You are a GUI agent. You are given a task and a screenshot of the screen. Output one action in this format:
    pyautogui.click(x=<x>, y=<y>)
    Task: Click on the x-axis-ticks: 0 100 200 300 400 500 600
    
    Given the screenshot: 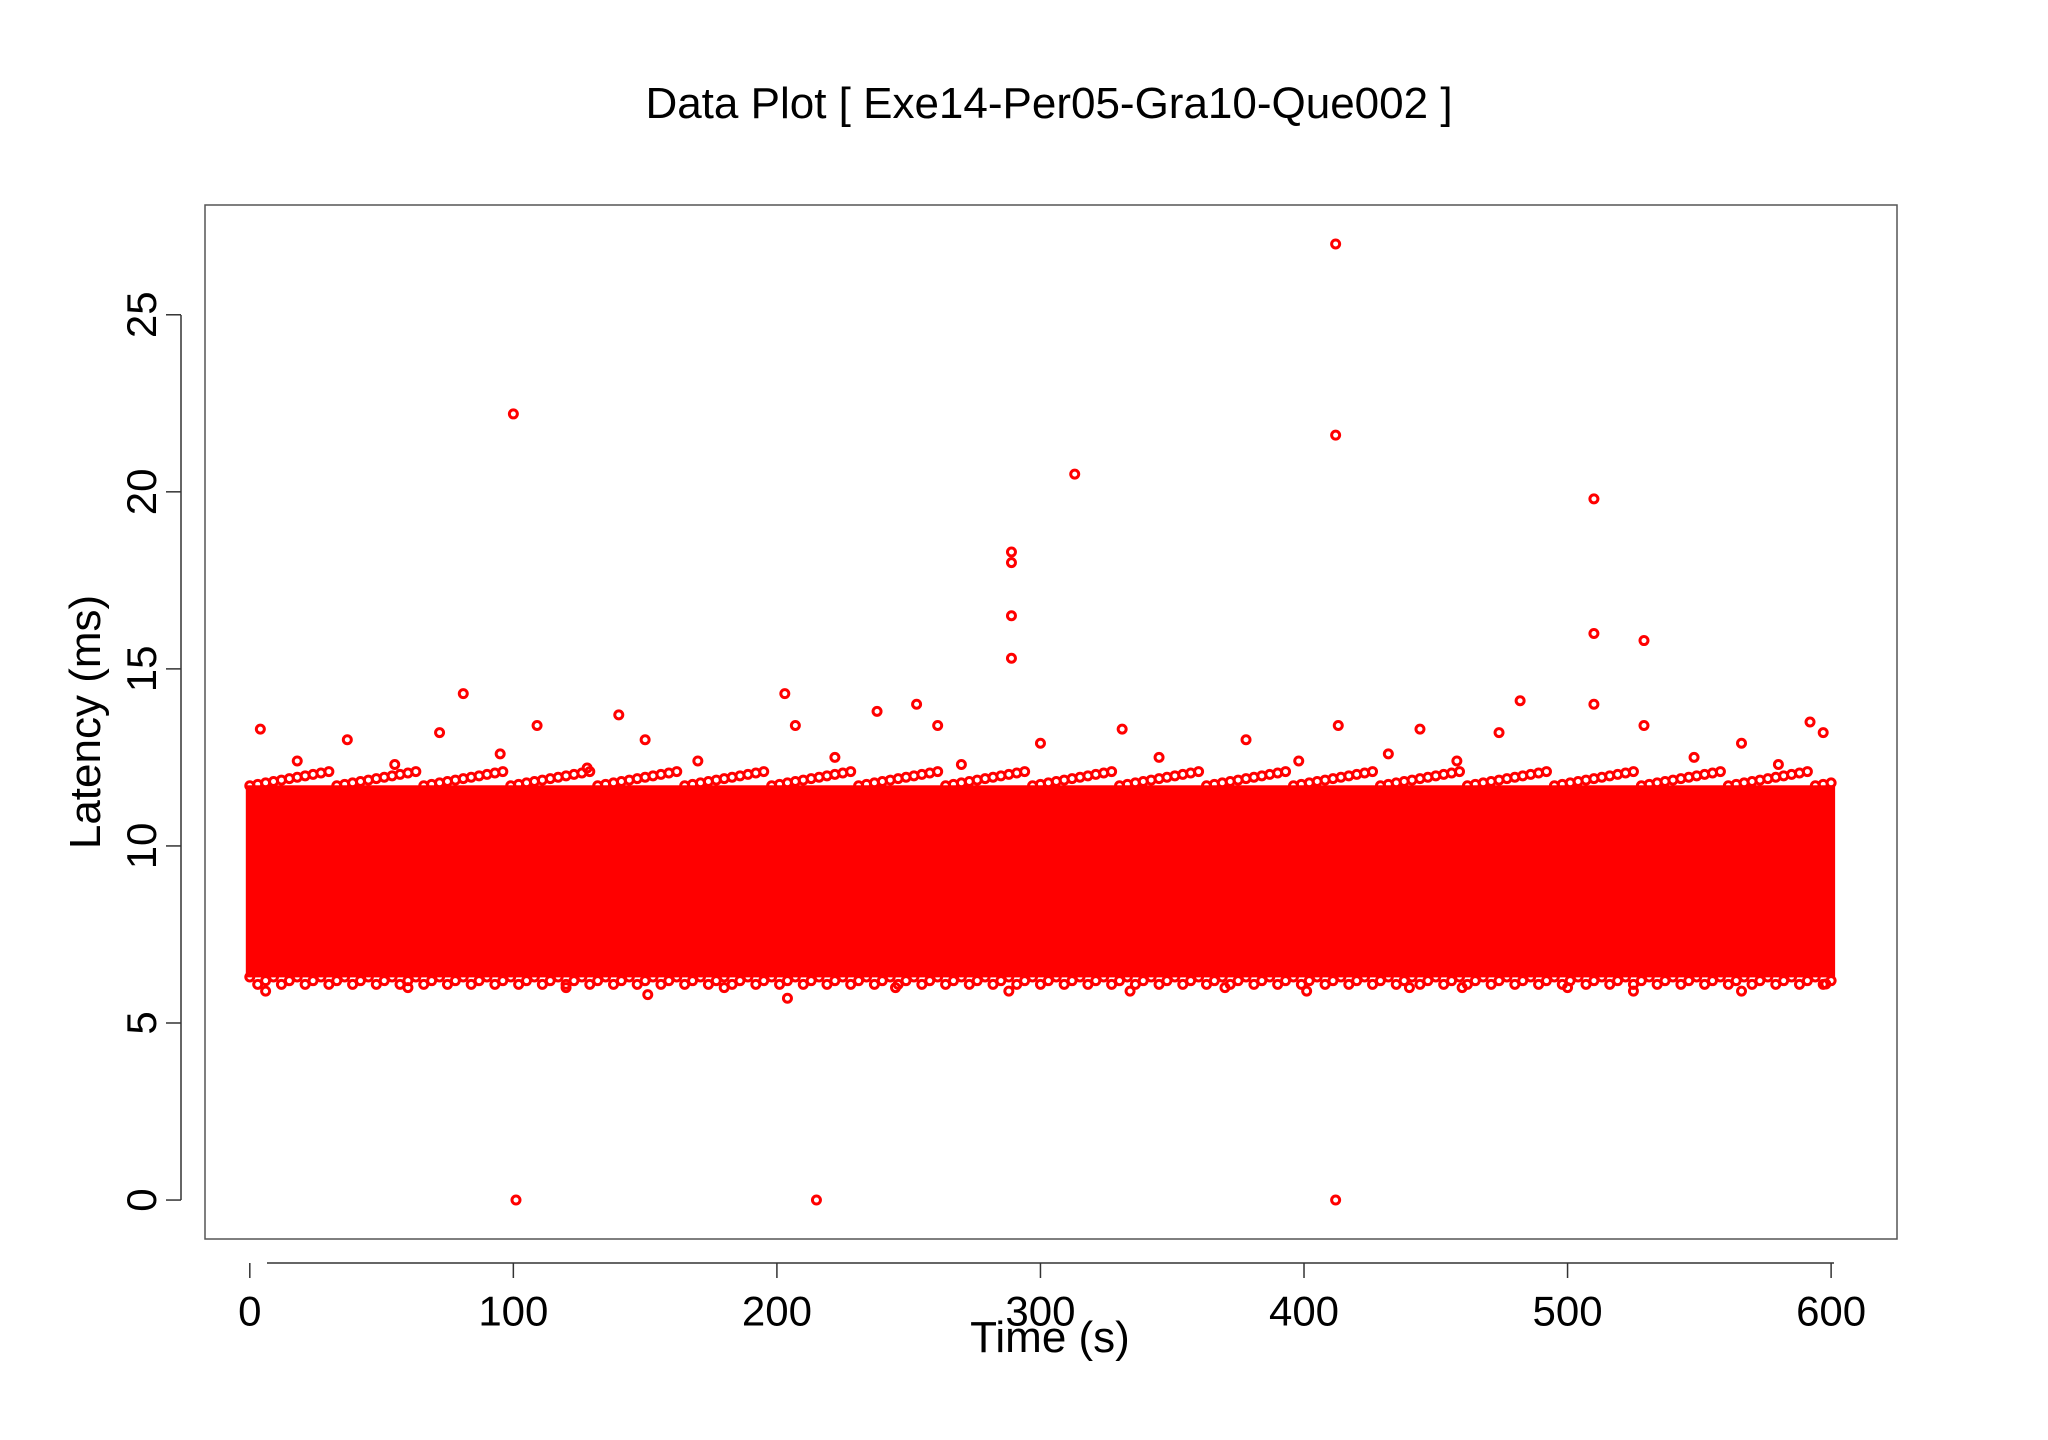 What is the action you would take?
    pyautogui.click(x=1052, y=1298)
    